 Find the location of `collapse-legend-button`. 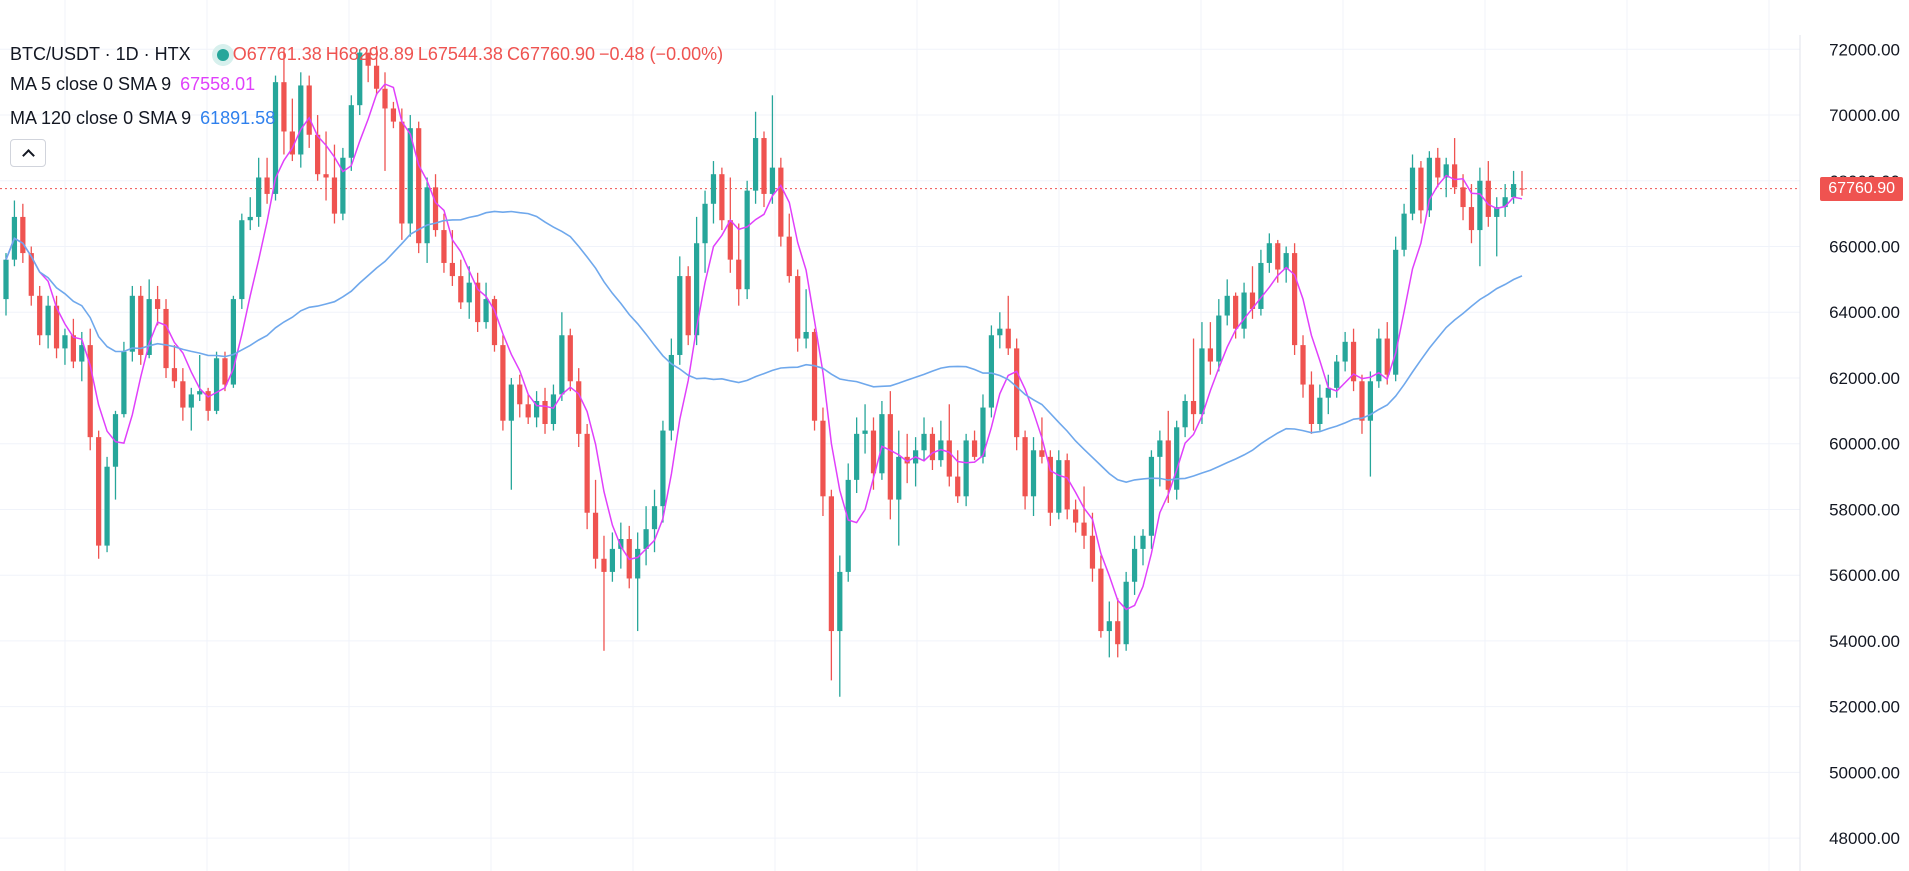

collapse-legend-button is located at coordinates (28, 153).